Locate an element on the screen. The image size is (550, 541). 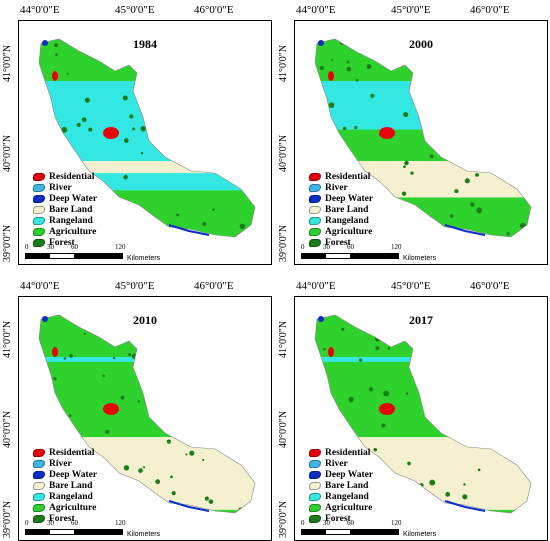
legend-item: Bare Land is located at coordinates (341, 209).